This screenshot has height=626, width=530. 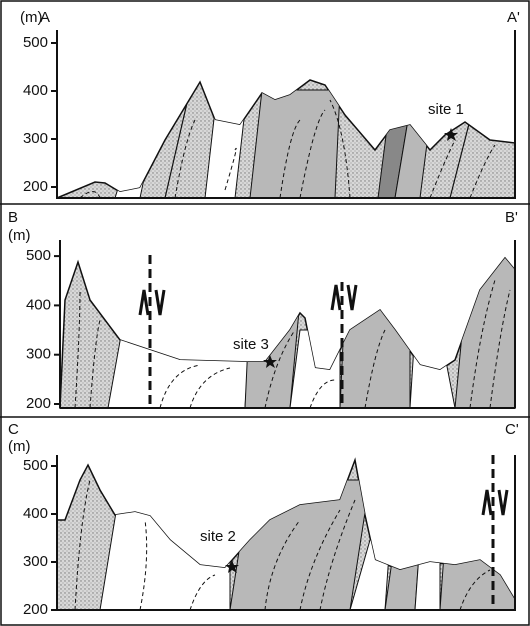 What do you see at coordinates (446, 109) in the screenshot?
I see `site-label: site 1` at bounding box center [446, 109].